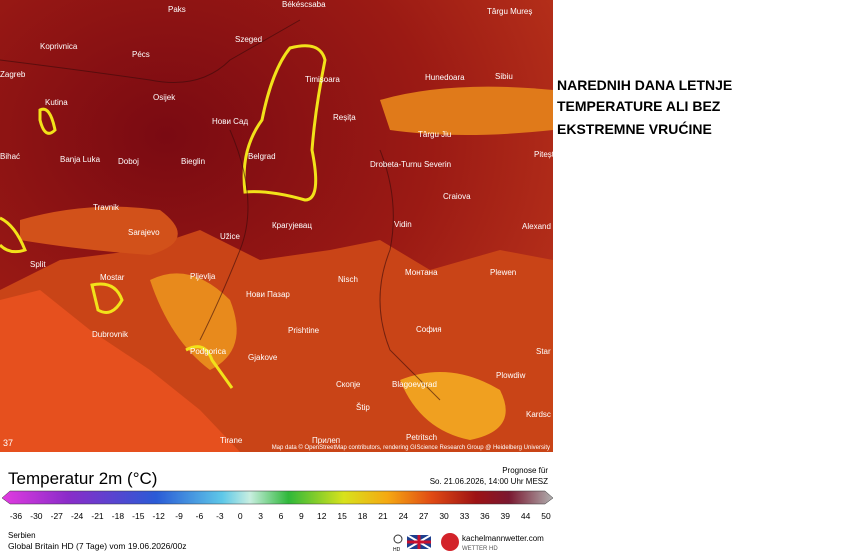  Describe the element at coordinates (164, 97) in the screenshot. I see `city-label: Osijek` at that location.